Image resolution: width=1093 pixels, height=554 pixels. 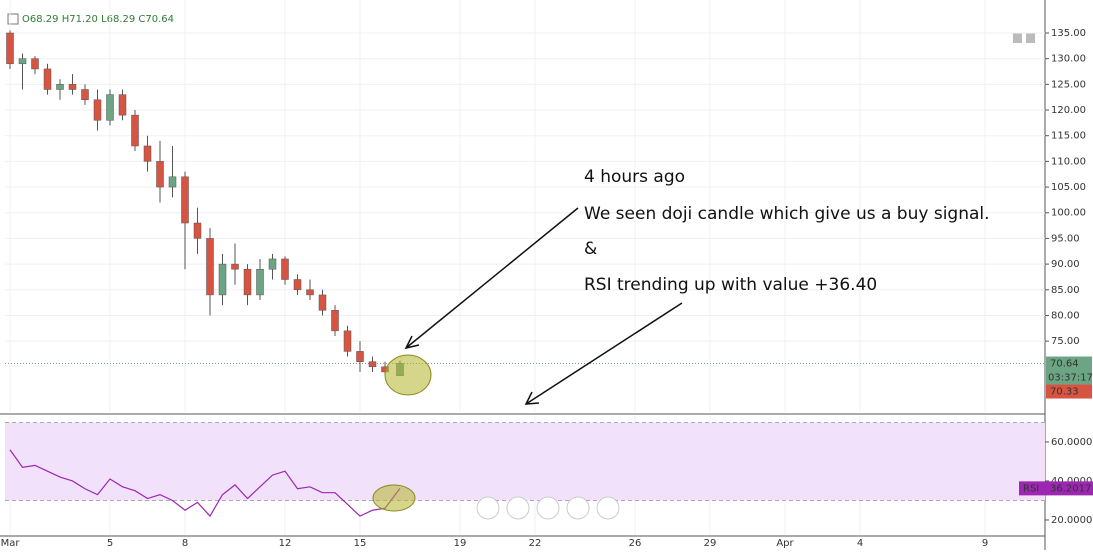 What do you see at coordinates (543, 306) in the screenshot?
I see `arrows` at bounding box center [543, 306].